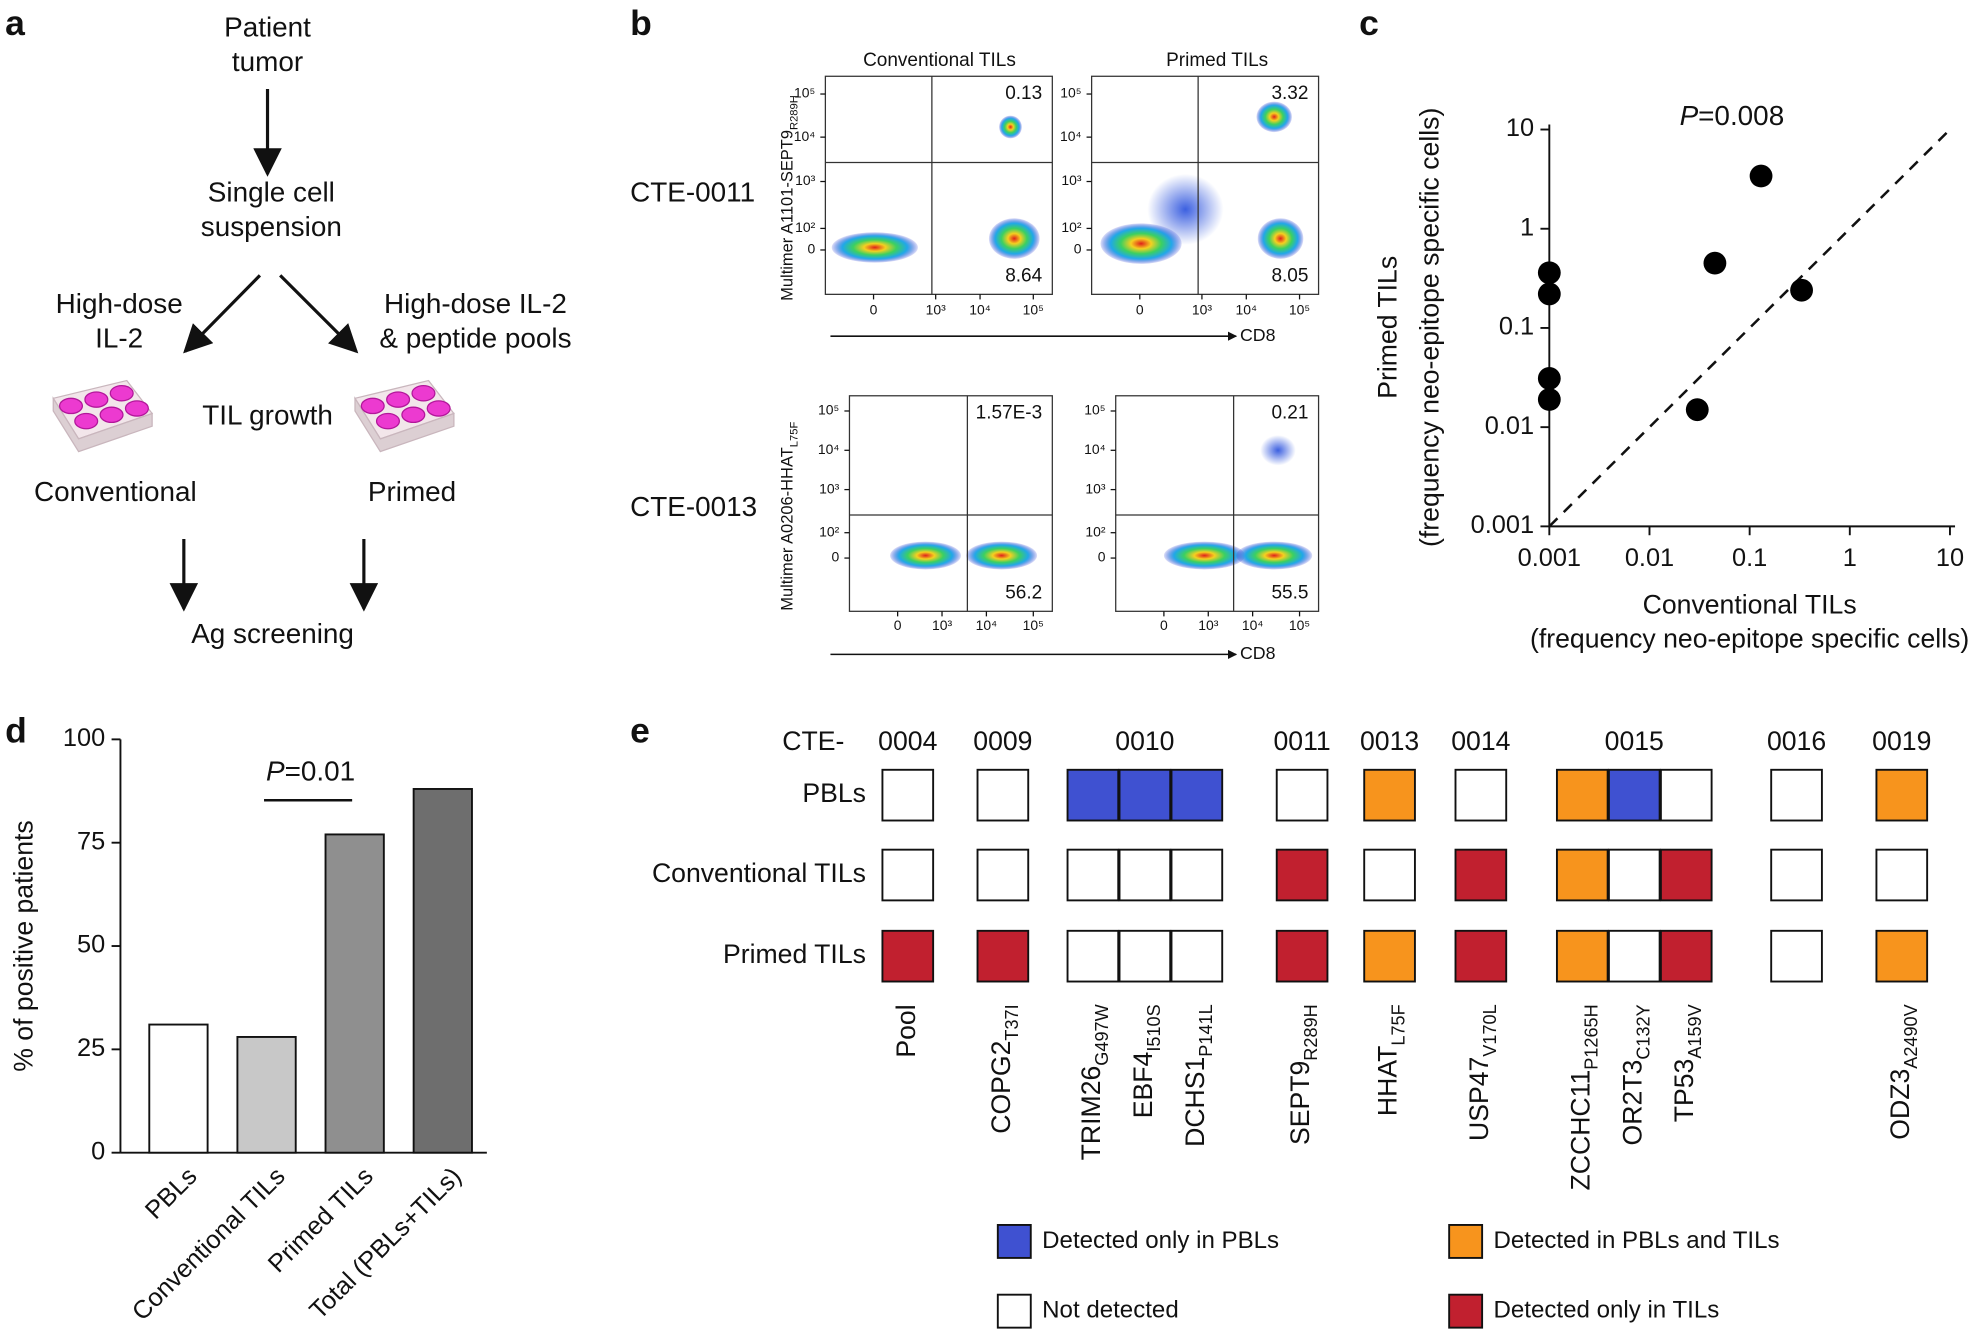 This screenshot has height=1338, width=1988. Describe the element at coordinates (1750, 604) in the screenshot. I see `x-axis-label: Conventional TILs` at that location.